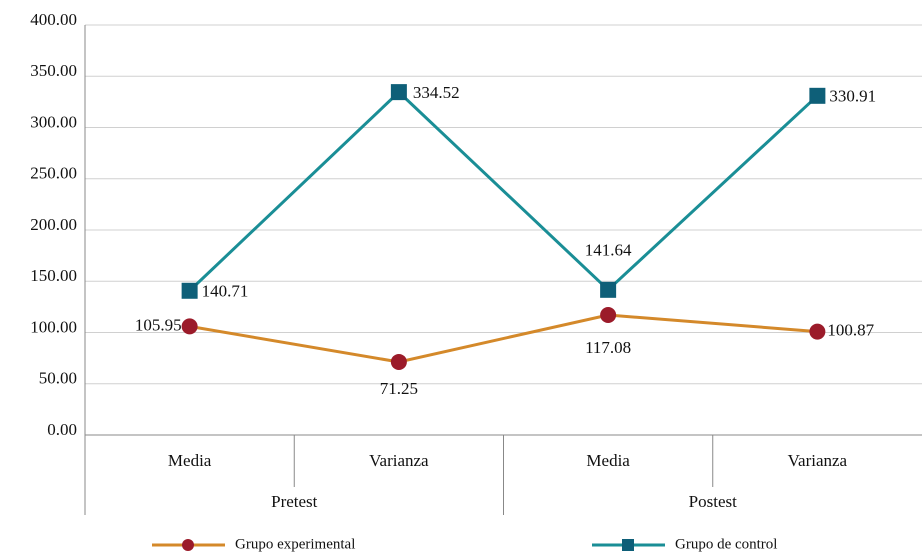 The width and height of the screenshot is (923, 555). Describe the element at coordinates (58, 378) in the screenshot. I see `y-tick-label: 50.00` at that location.